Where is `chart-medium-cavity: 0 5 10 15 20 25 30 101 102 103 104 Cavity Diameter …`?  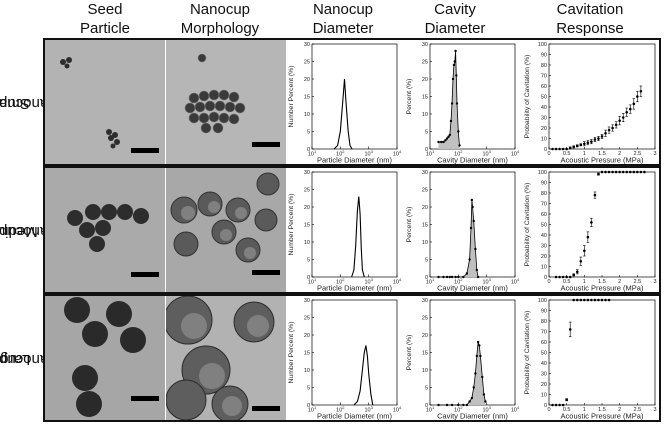 chart-medium-cavity: 0 5 10 15 20 25 30 101 102 103 104 Cavity Diameter … is located at coordinates (462, 230).